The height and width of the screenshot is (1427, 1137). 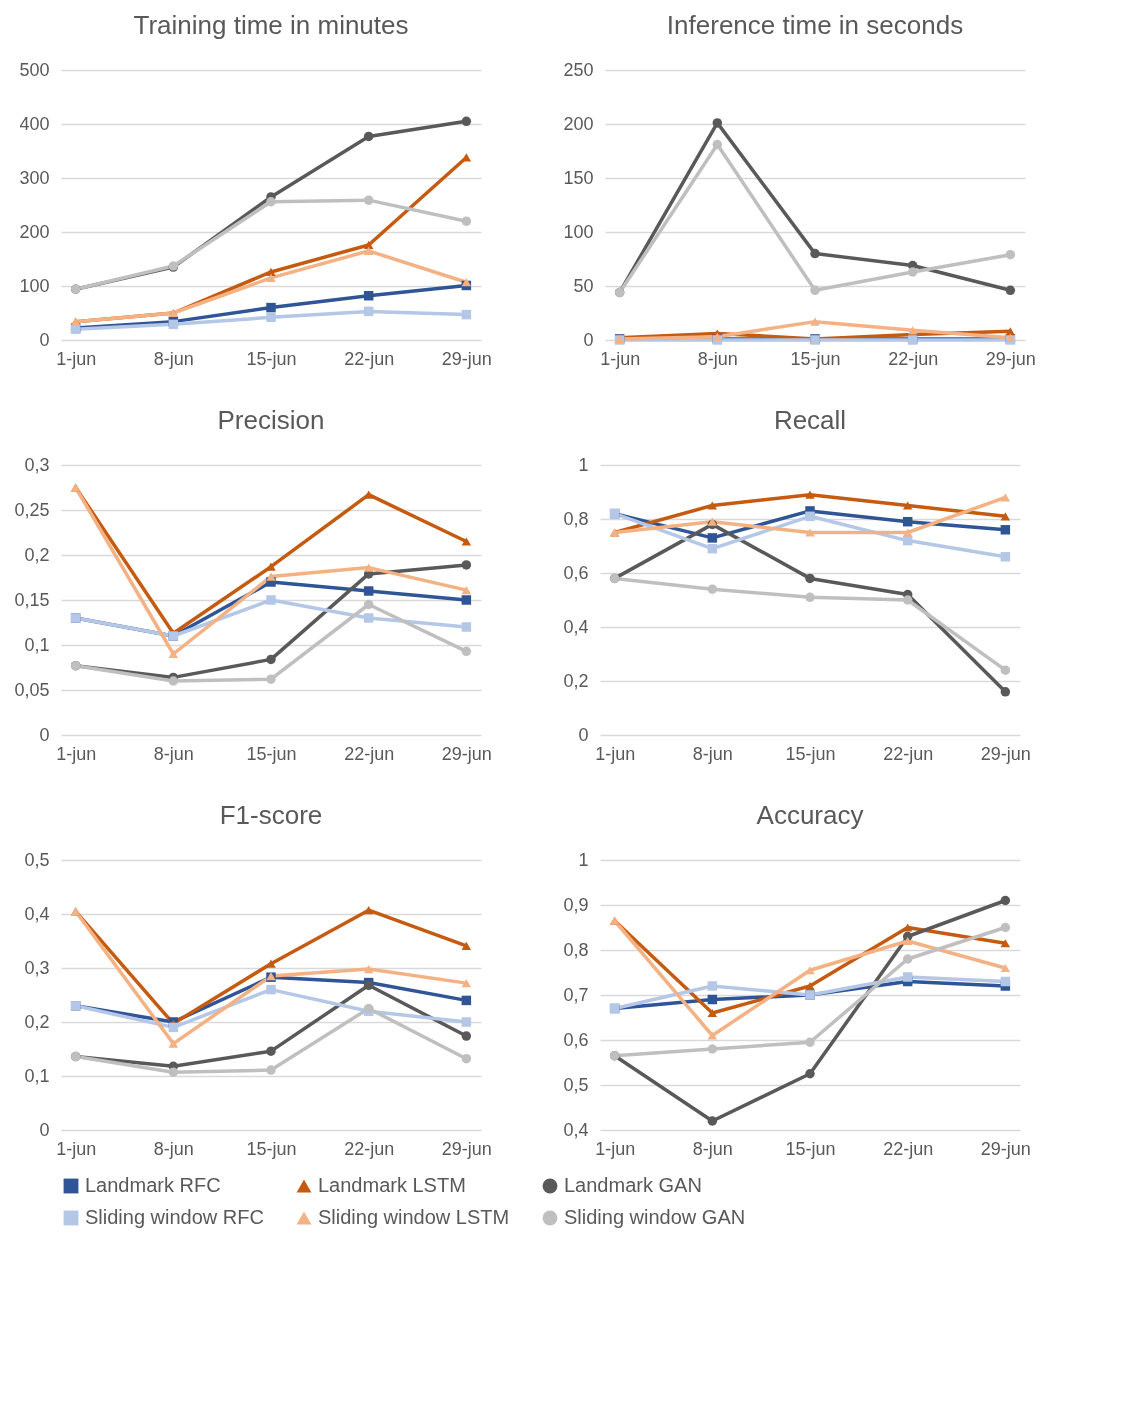 What do you see at coordinates (271, 420) in the screenshot?
I see `chart-title: Precision` at bounding box center [271, 420].